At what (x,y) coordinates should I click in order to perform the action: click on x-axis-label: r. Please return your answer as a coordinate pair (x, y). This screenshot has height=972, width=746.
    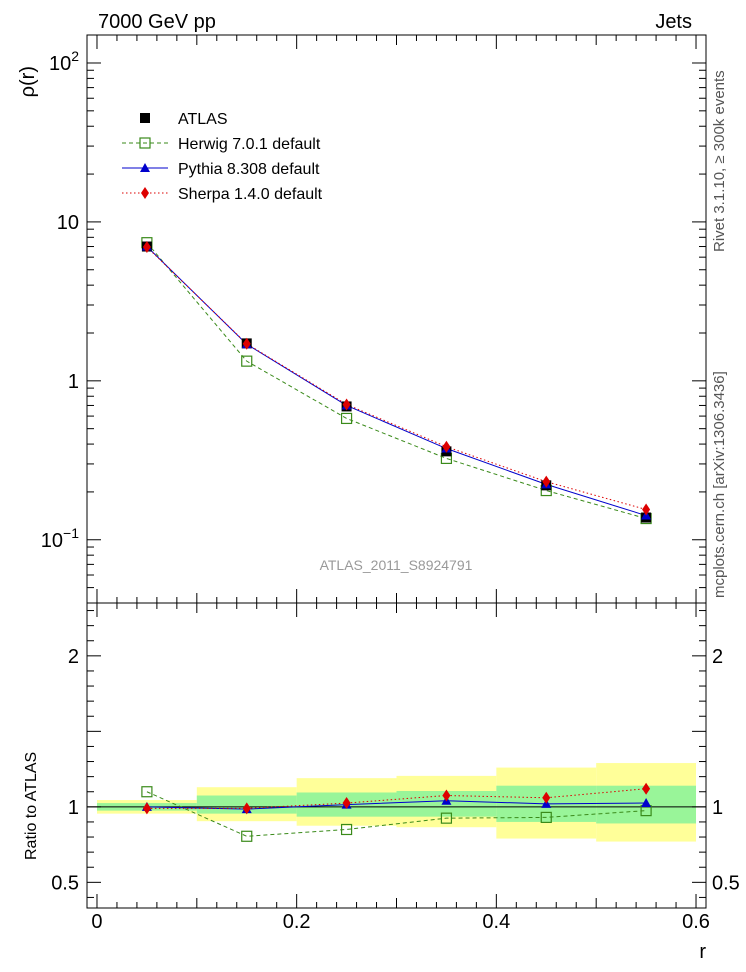
    Looking at the image, I should click on (702, 952).